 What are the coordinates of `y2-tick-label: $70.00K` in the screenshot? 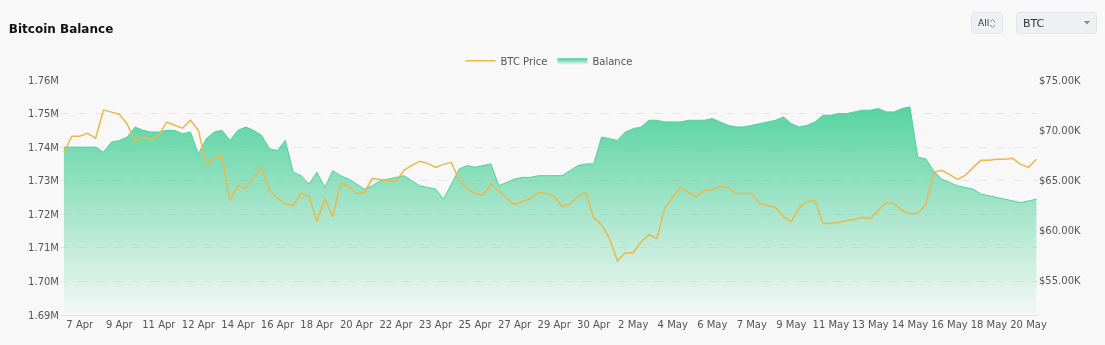 It's located at (1060, 130).